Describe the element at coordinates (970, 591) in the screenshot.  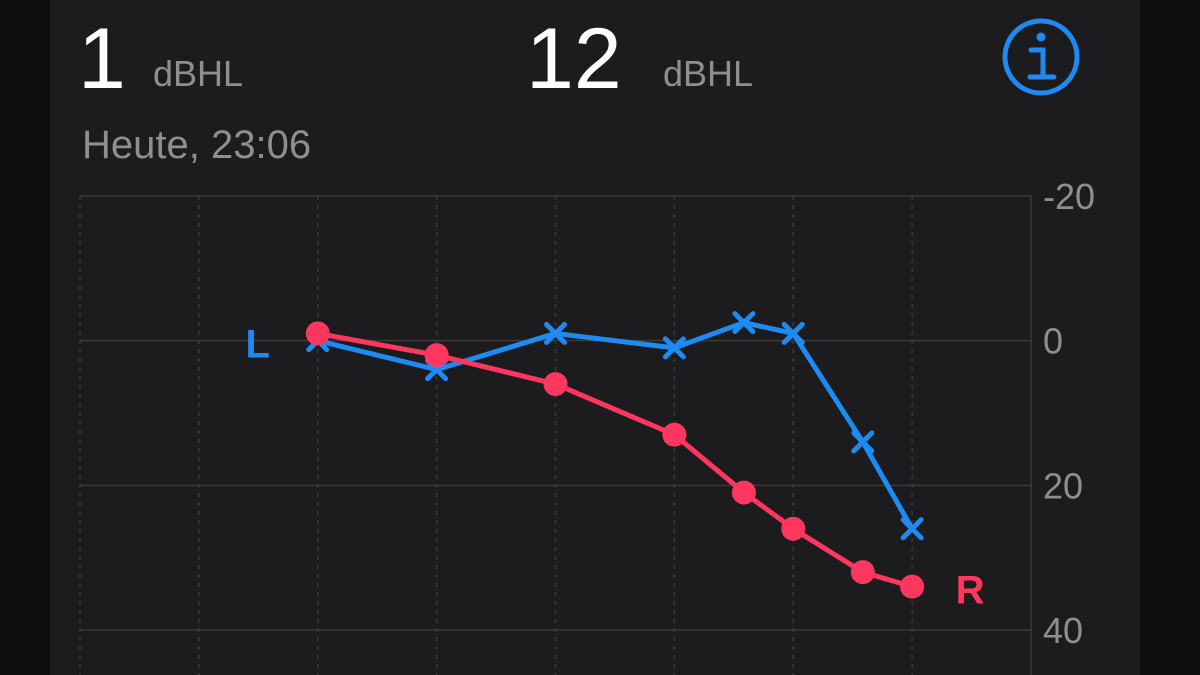
I see `series-label: R` at that location.